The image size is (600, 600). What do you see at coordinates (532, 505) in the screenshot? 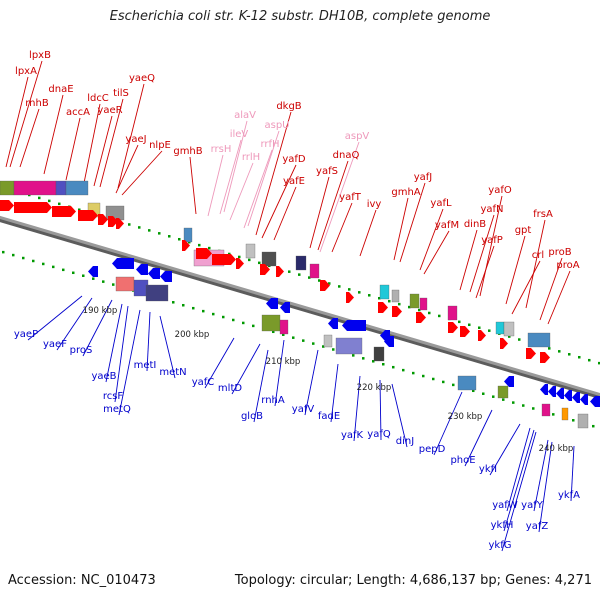
I see `reverse-label-yafY: yafY` at bounding box center [532, 505].